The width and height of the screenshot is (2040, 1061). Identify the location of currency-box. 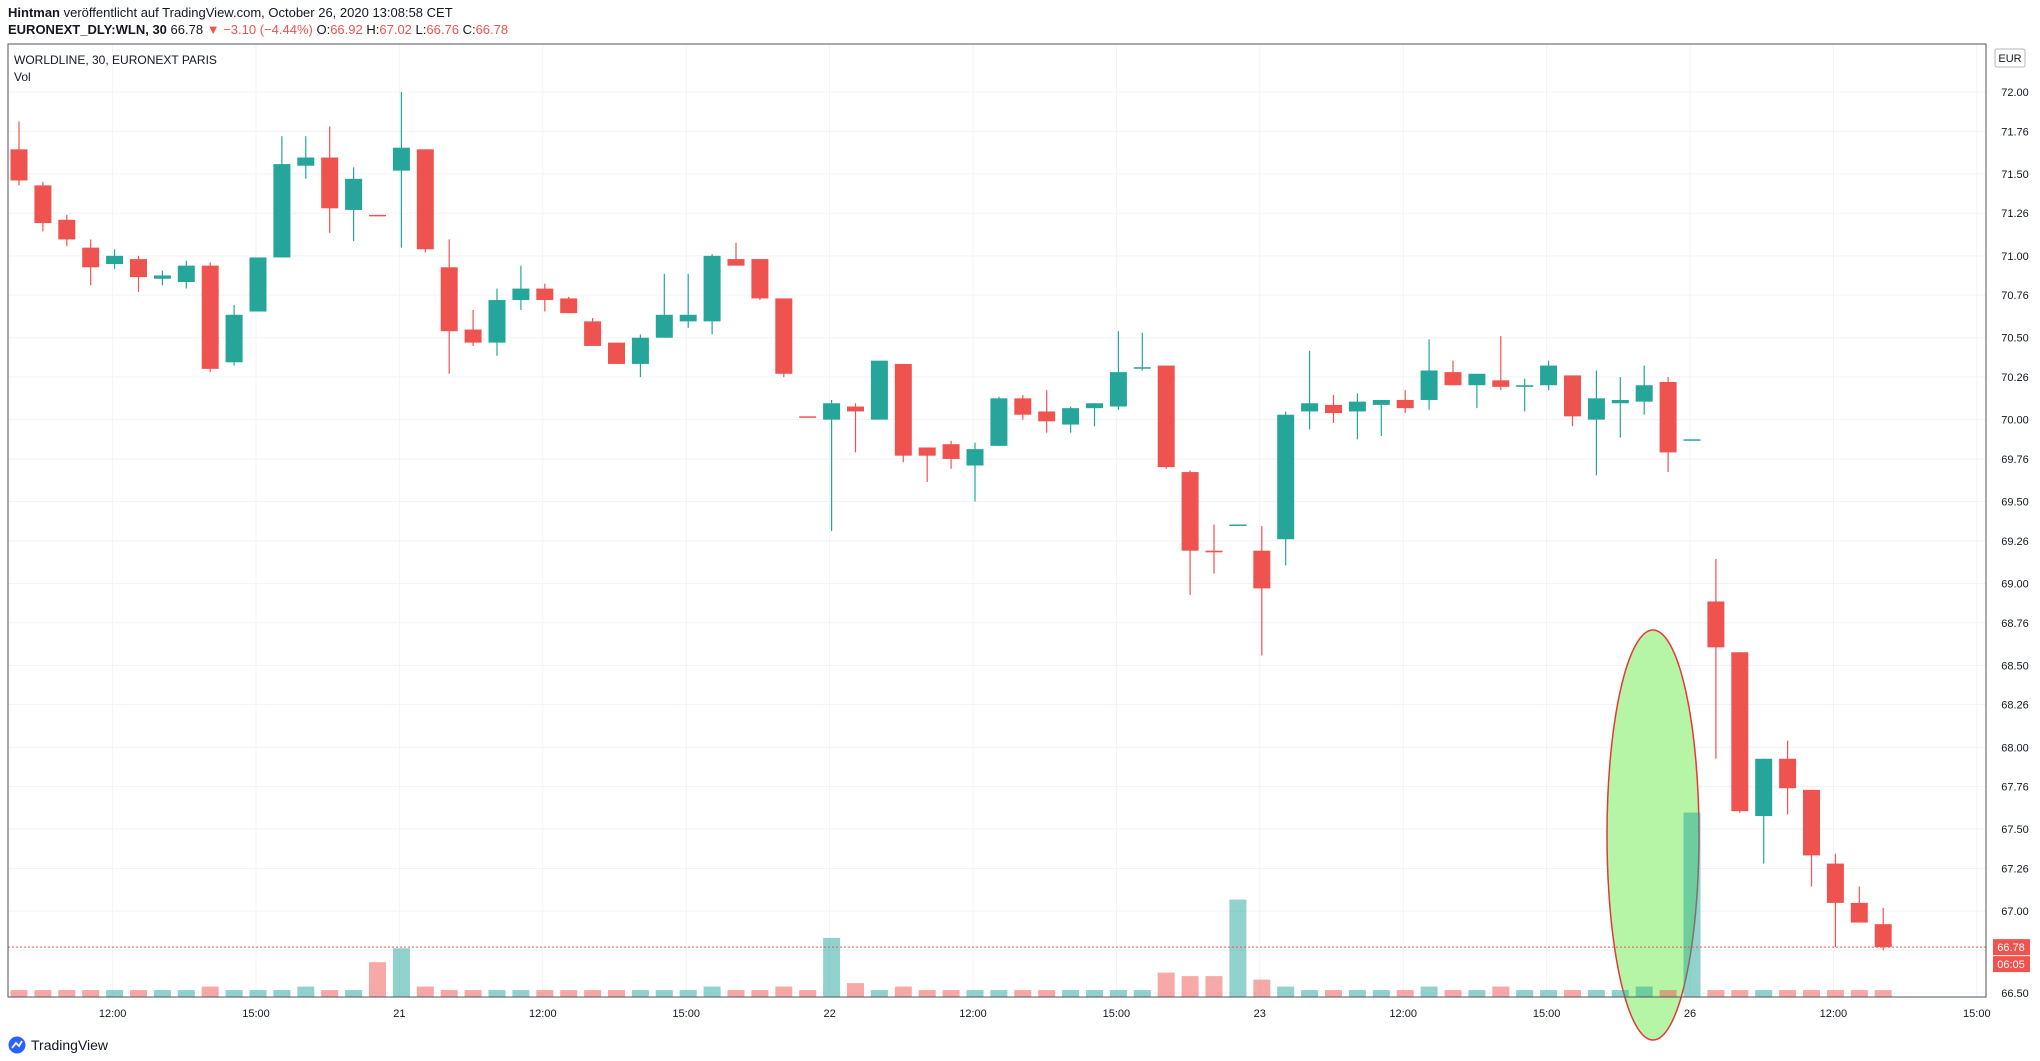
(2010, 58).